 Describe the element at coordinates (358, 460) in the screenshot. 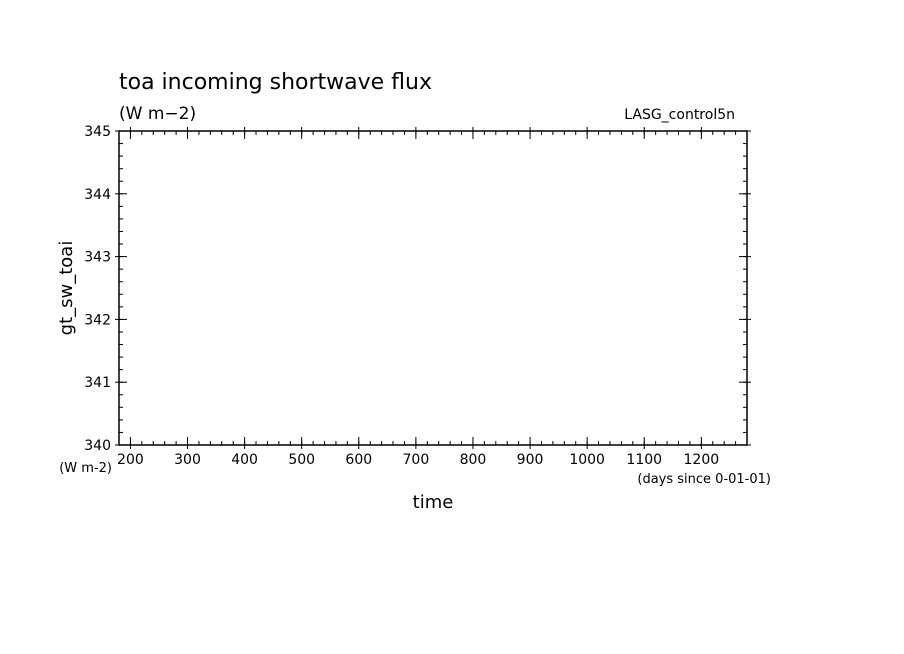

I see `x-tick-label: 600` at that location.